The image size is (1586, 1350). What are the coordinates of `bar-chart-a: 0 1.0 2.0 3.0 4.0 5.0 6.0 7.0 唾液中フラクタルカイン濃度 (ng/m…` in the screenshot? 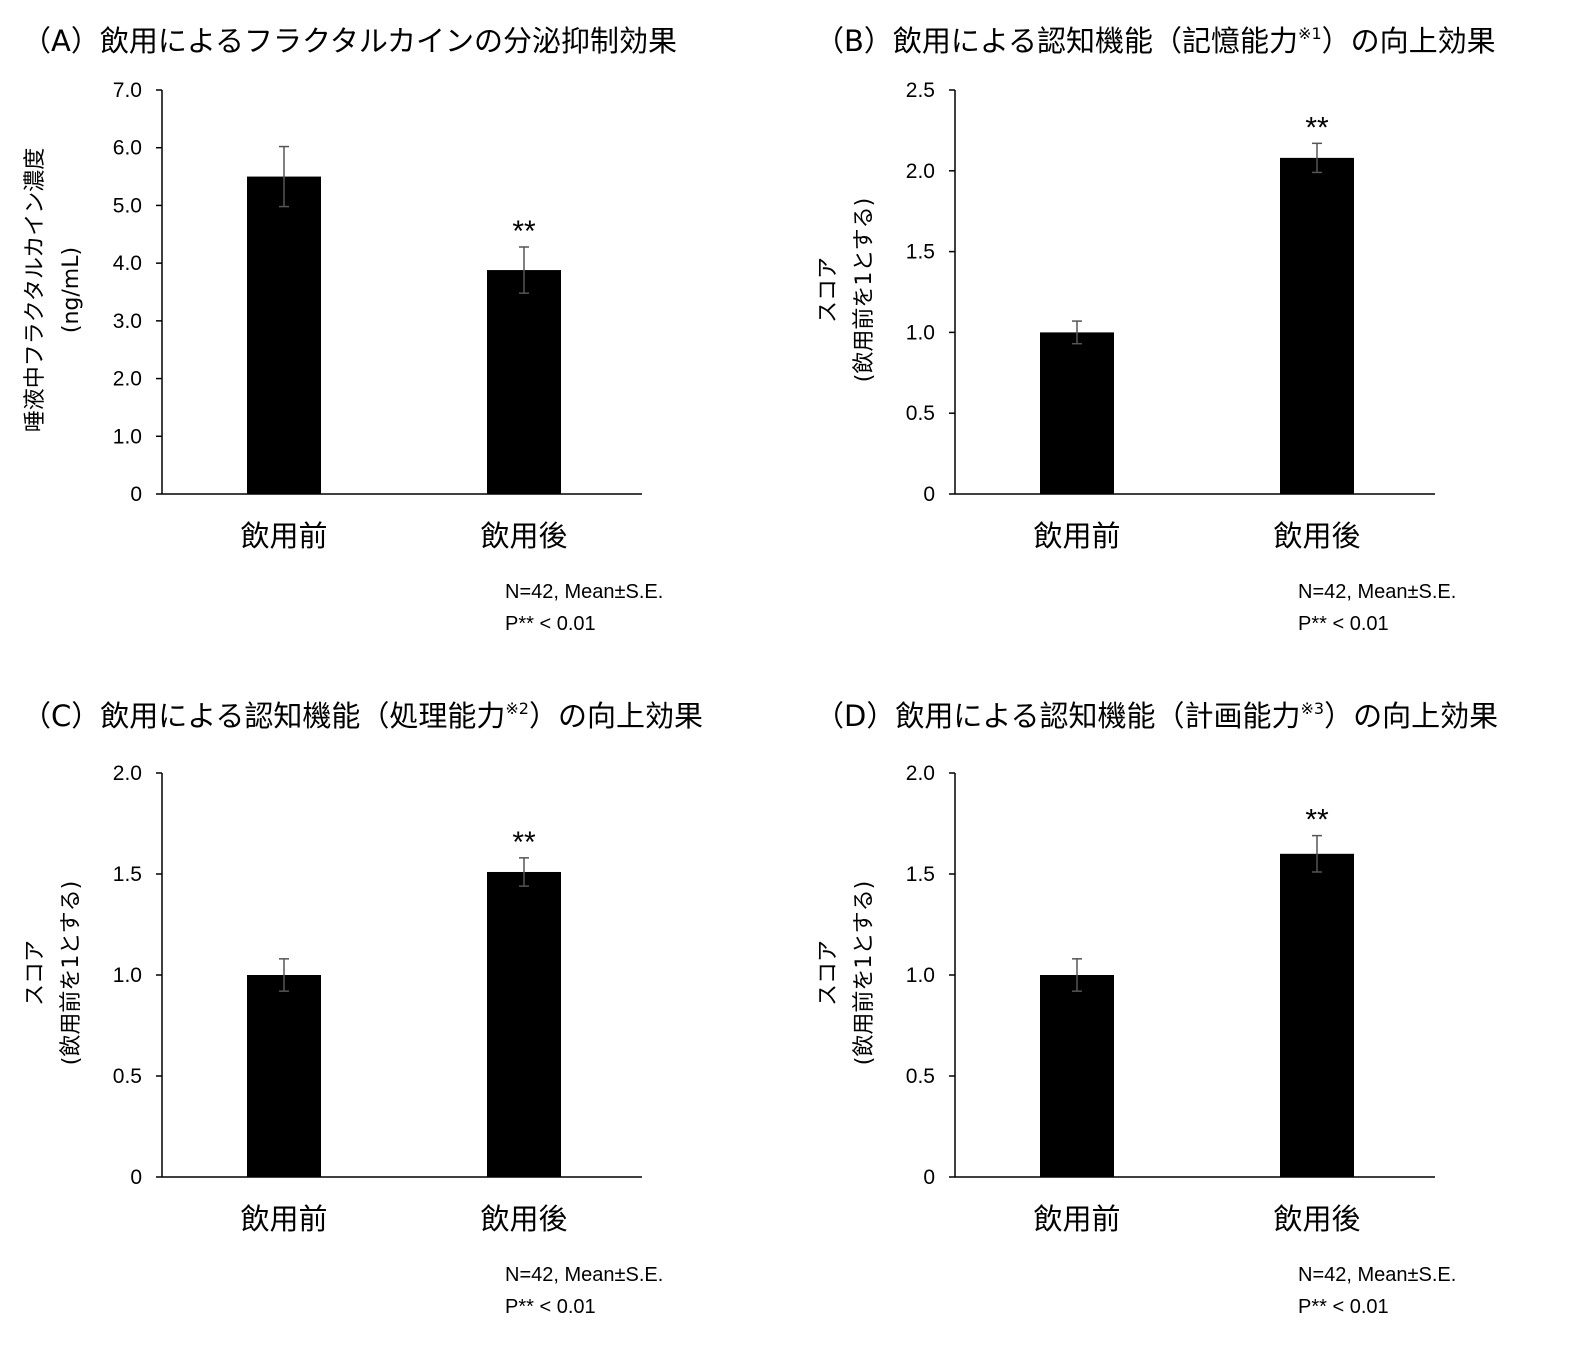 It's located at (332, 316).